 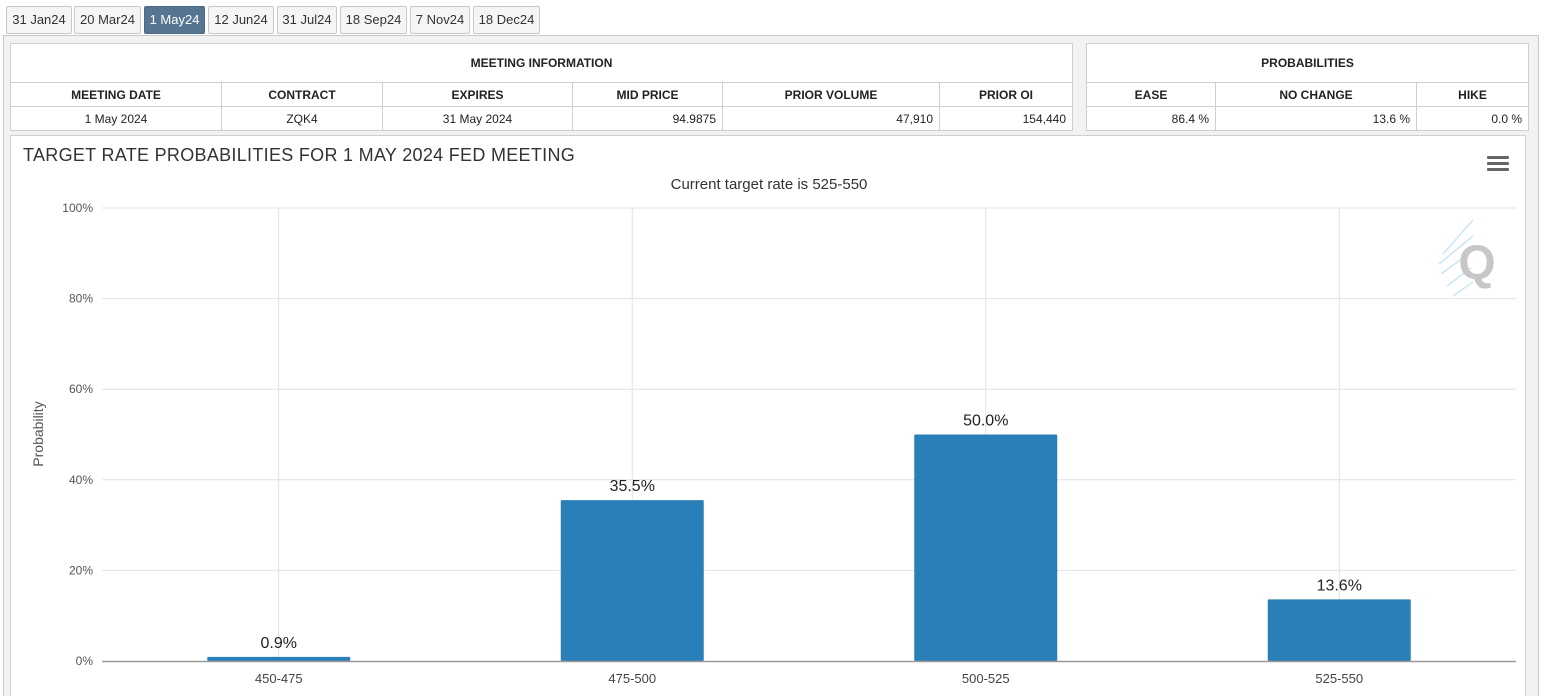 I want to click on data-label: 50.0%, so click(x=985, y=421).